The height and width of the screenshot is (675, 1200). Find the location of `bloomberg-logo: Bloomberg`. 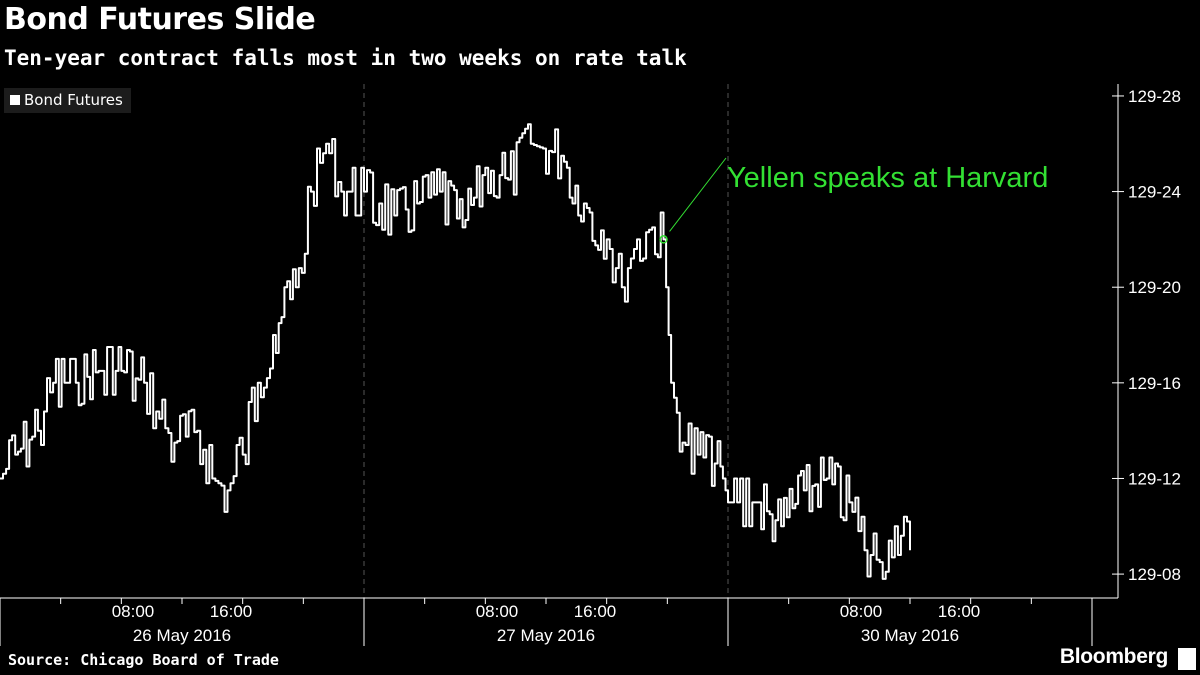

bloomberg-logo: Bloomberg is located at coordinates (1113, 656).